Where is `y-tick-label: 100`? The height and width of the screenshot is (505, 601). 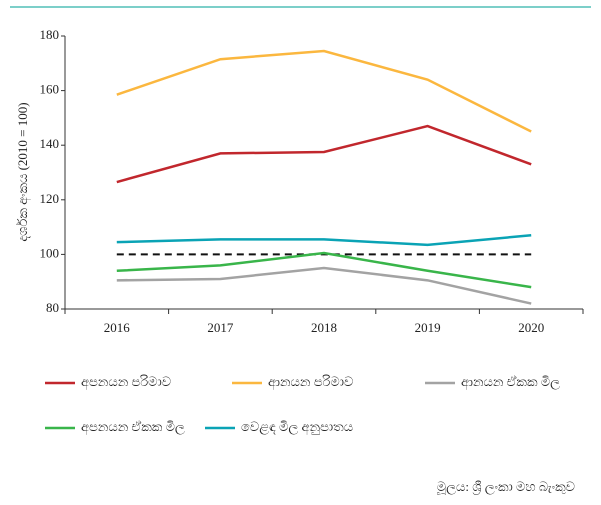
y-tick-label: 100 is located at coordinates (50, 252).